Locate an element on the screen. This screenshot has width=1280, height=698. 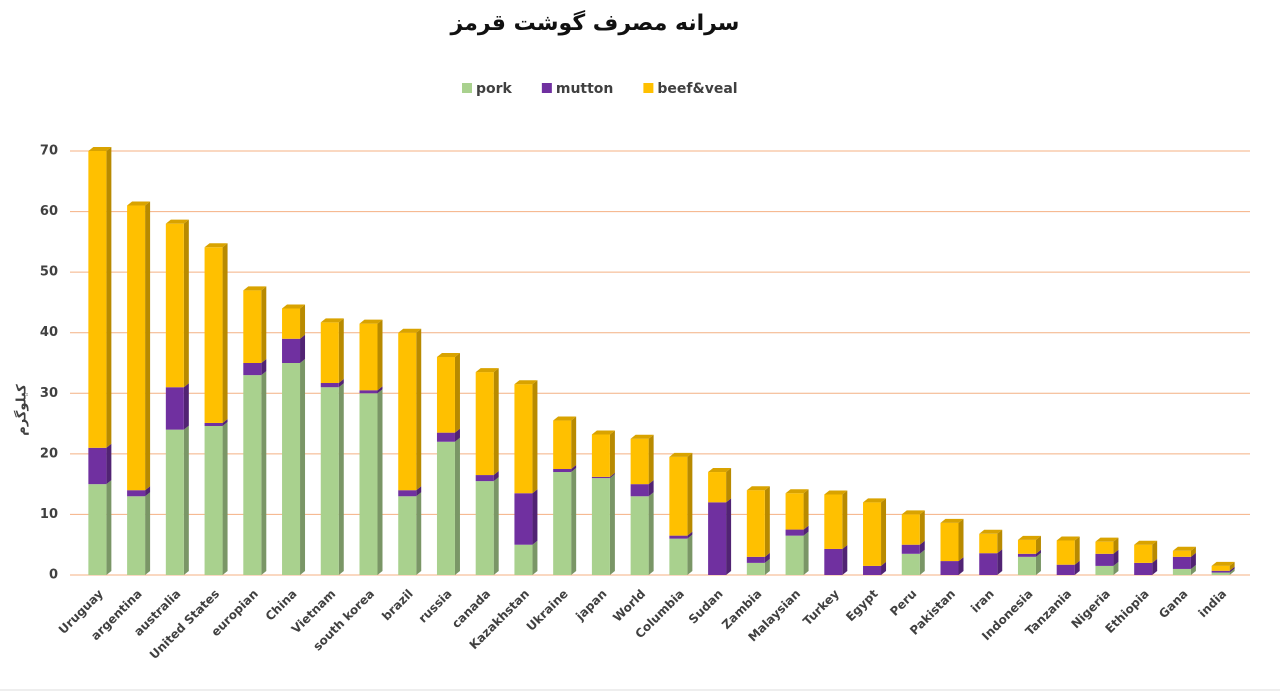
y-tick-label: 60 is located at coordinates (49, 211).